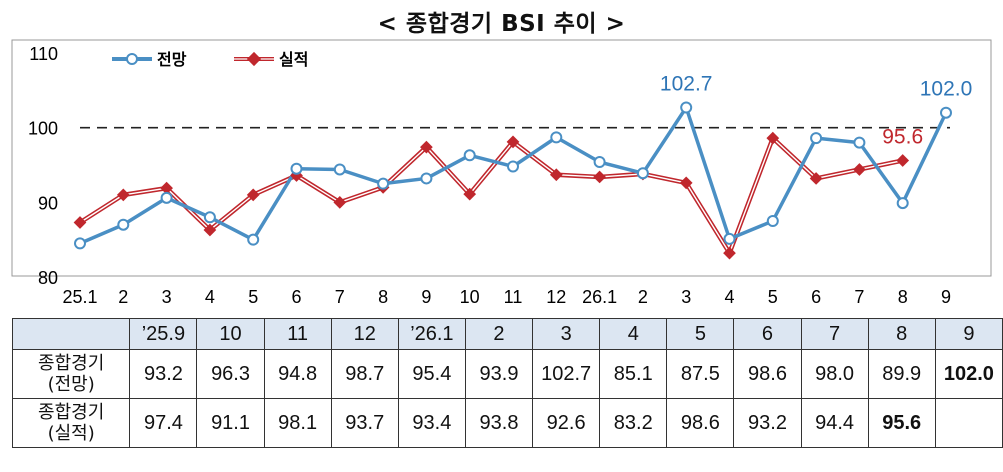 The width and height of the screenshot is (1003, 472). I want to click on table-cell: 95.4, so click(431, 374).